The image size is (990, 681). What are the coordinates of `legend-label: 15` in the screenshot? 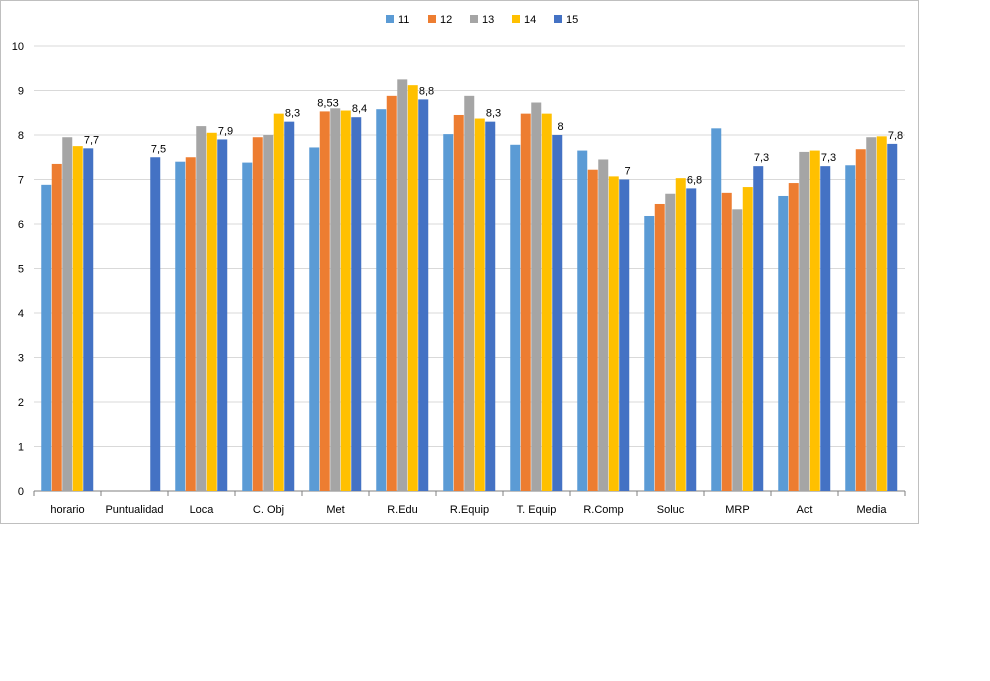 It's located at (572, 20).